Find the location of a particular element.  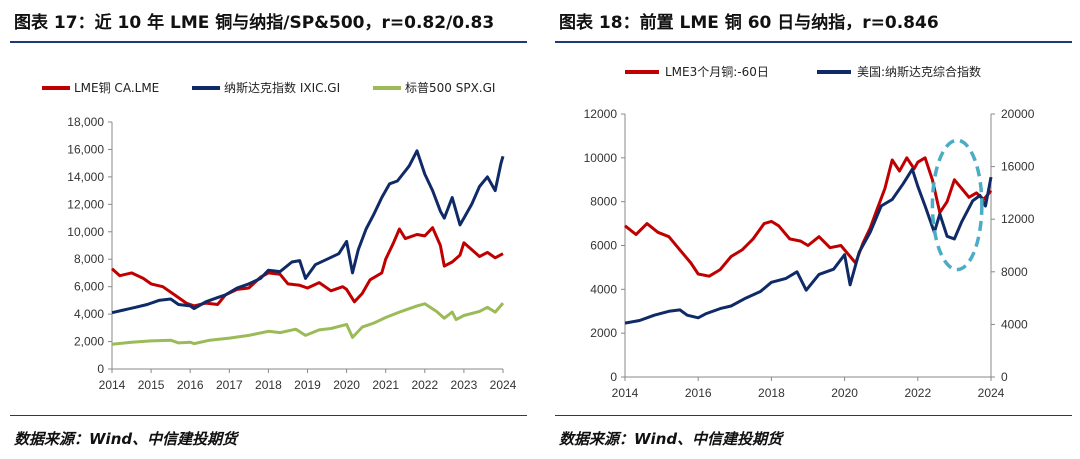

y-tick-label-right: 16000 is located at coordinates (1018, 167).